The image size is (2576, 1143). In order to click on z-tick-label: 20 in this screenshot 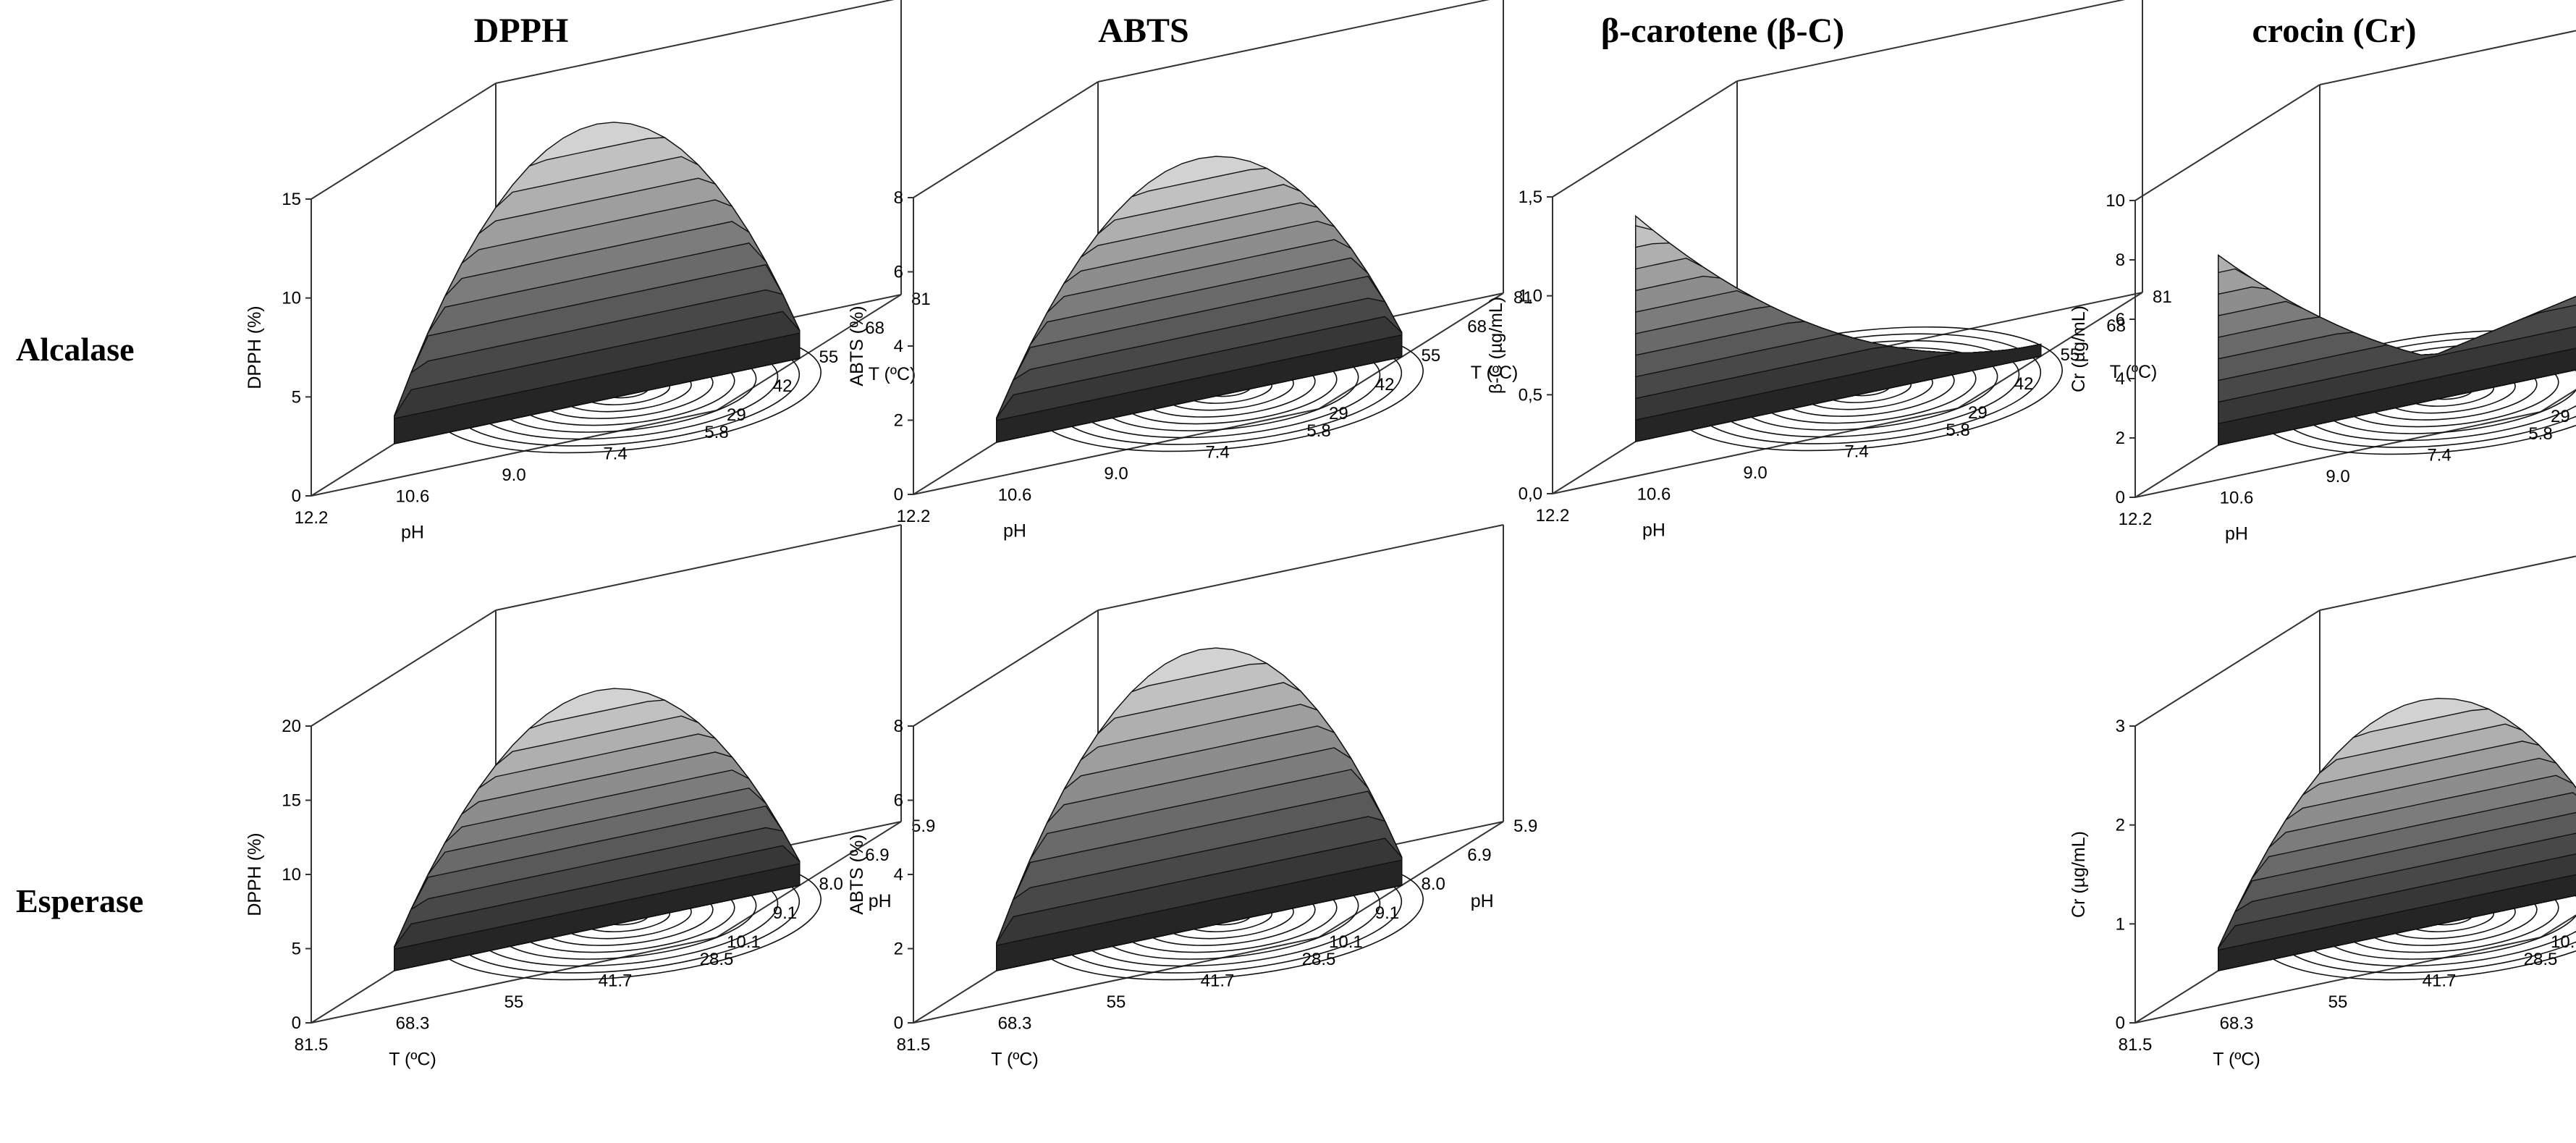, I will do `click(291, 726)`.